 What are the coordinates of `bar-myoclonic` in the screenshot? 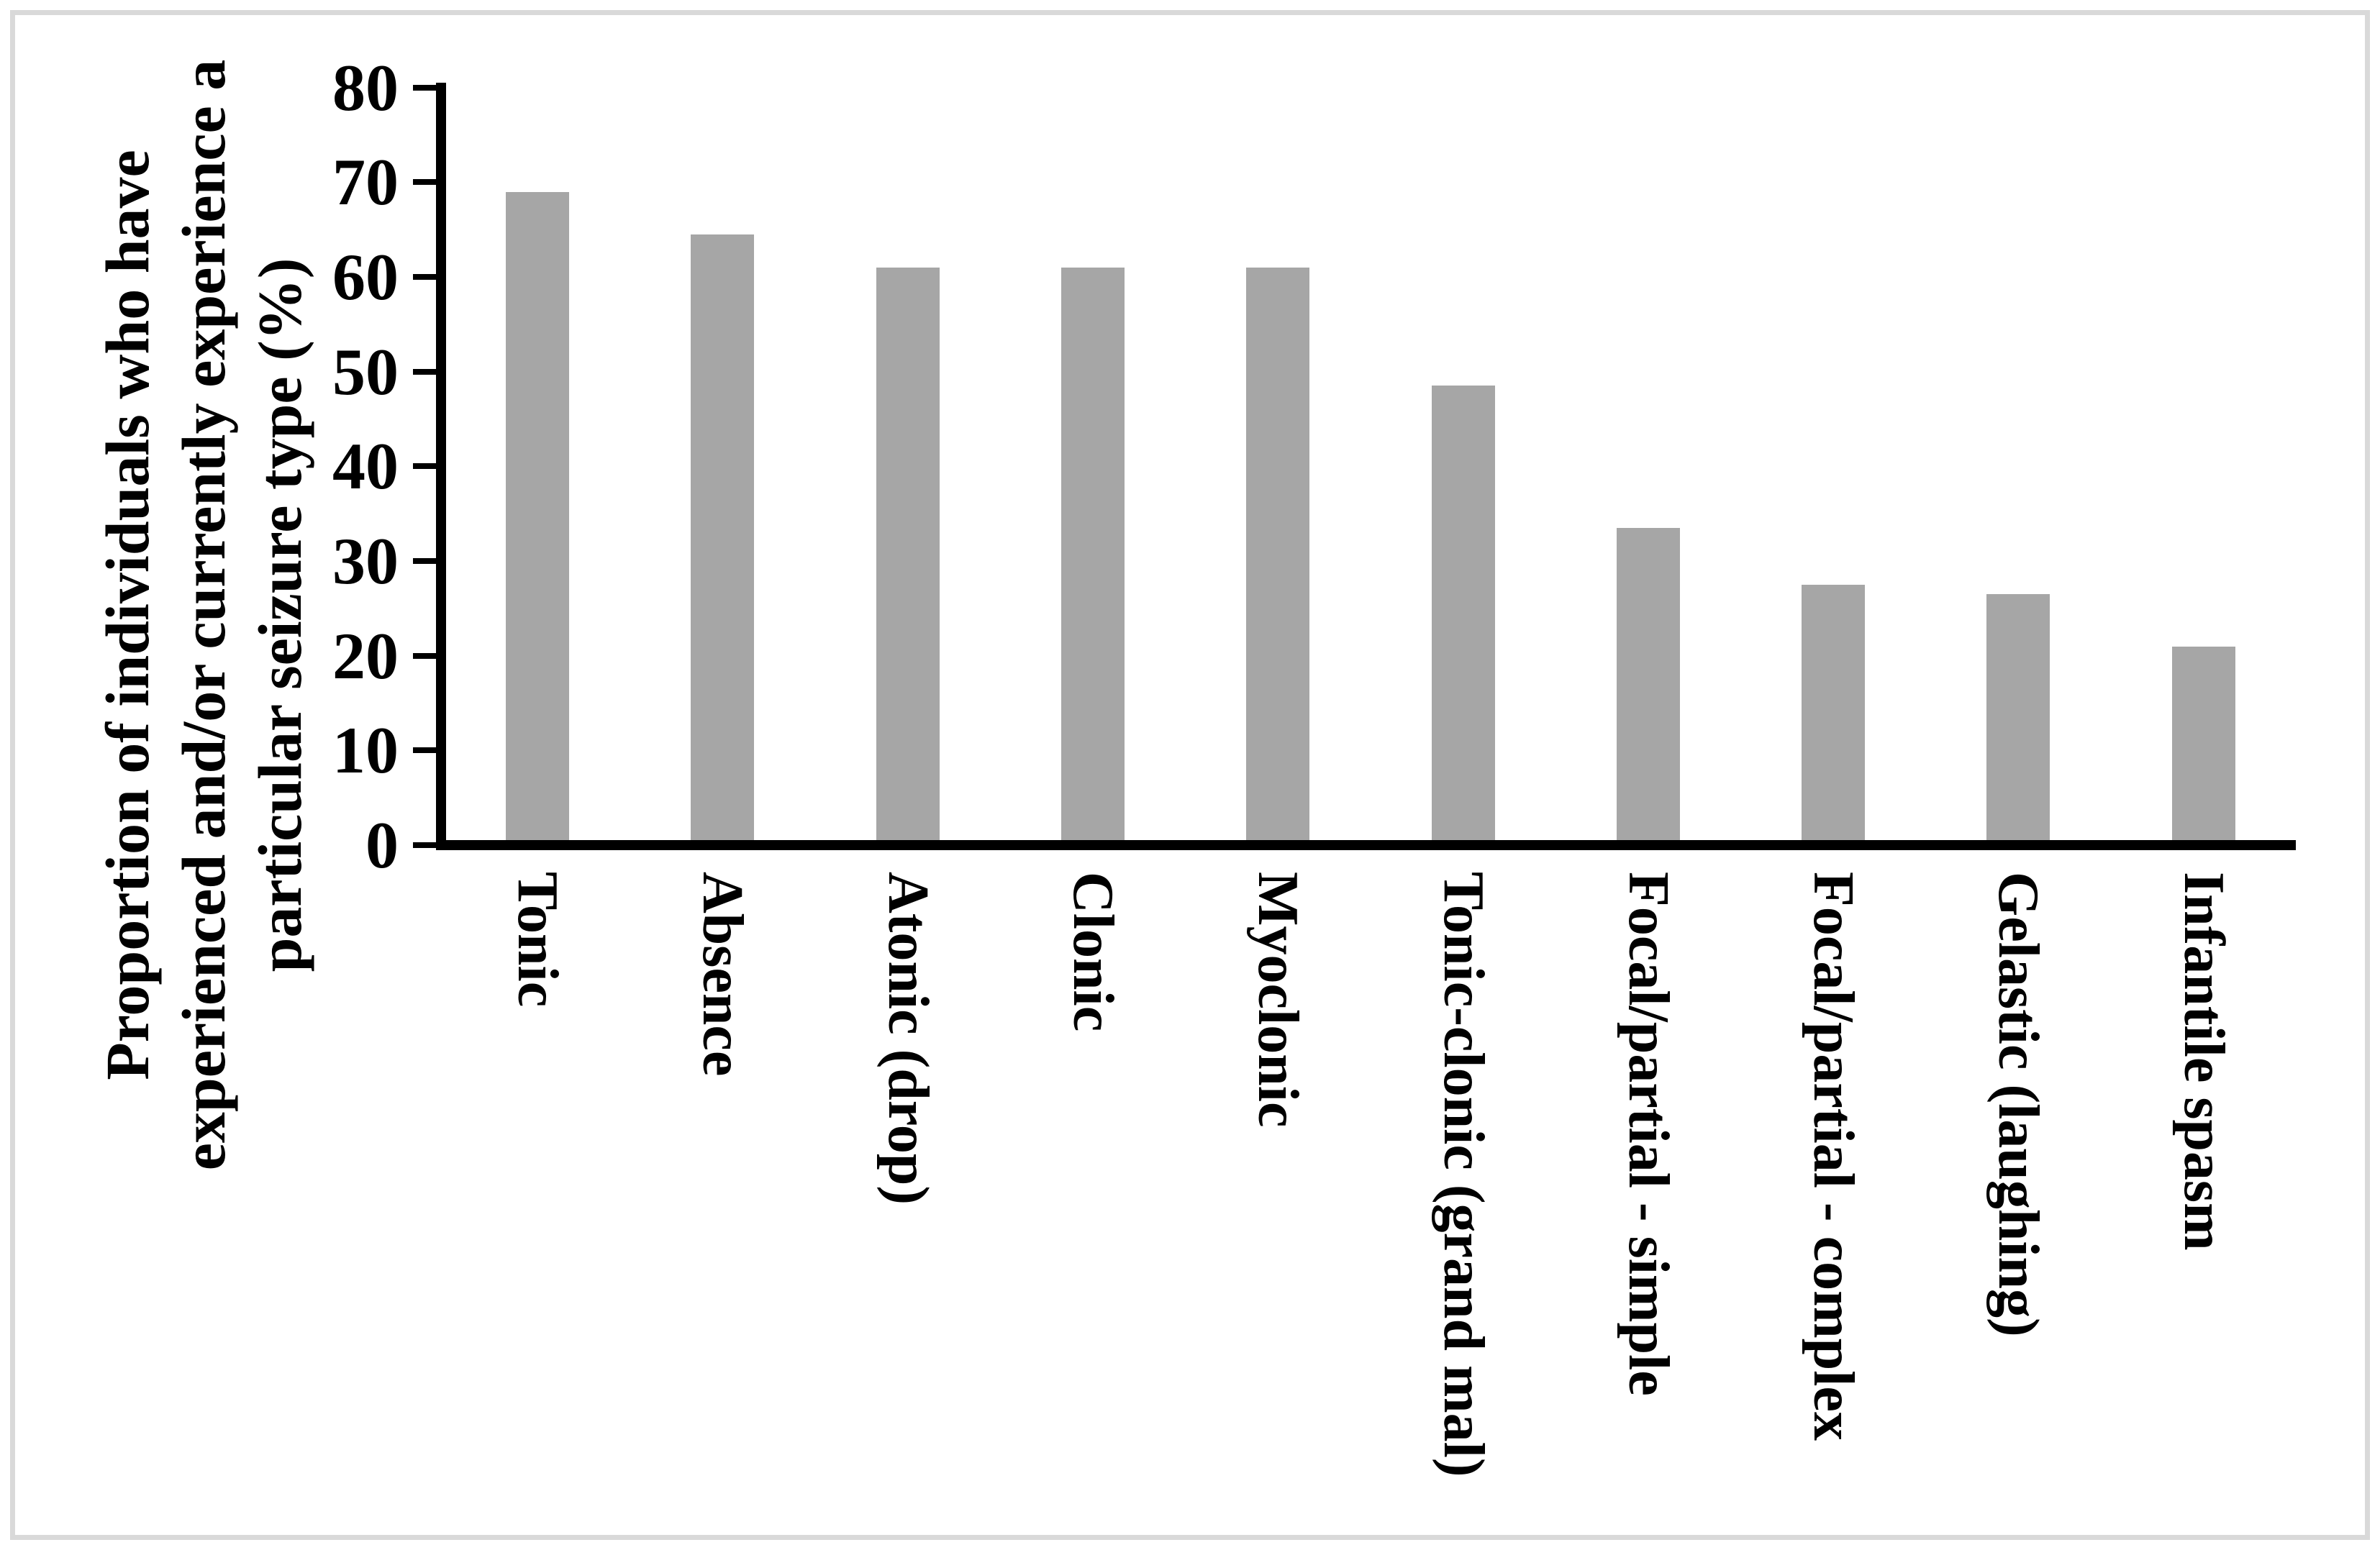 It's located at (1278, 554).